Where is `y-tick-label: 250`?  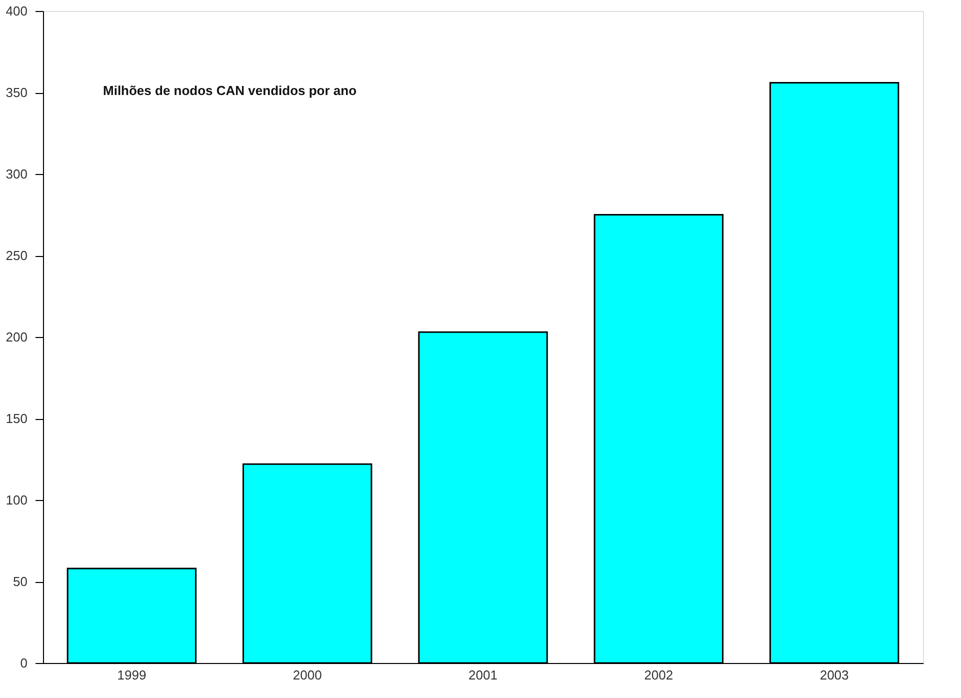 y-tick-label: 250 is located at coordinates (17, 255).